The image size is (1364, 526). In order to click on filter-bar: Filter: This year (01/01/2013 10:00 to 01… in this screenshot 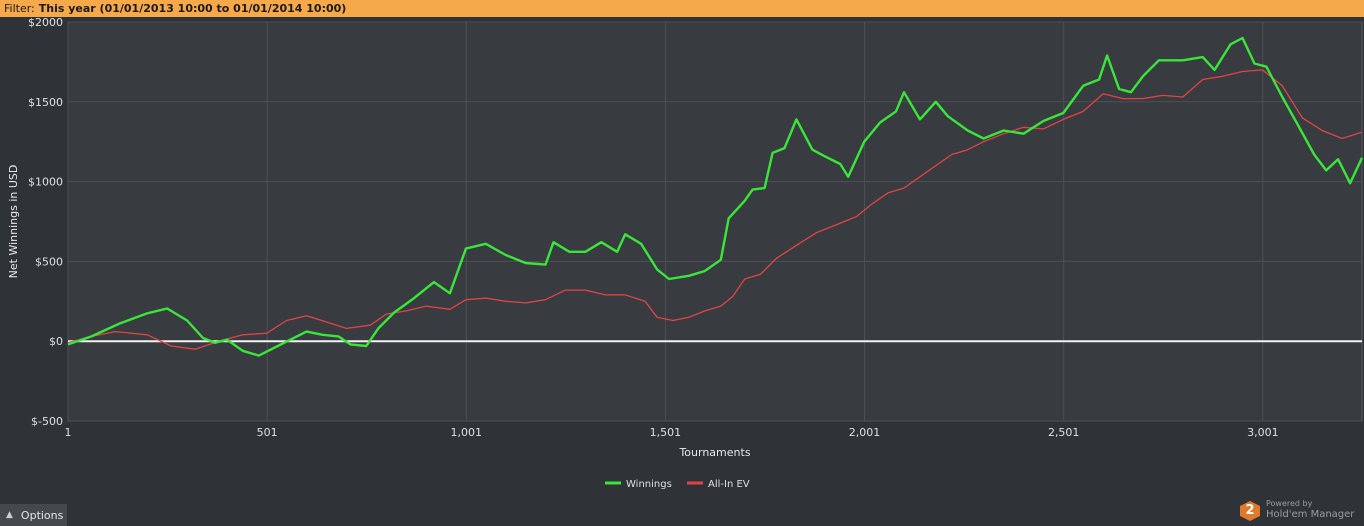, I will do `click(682, 8)`.